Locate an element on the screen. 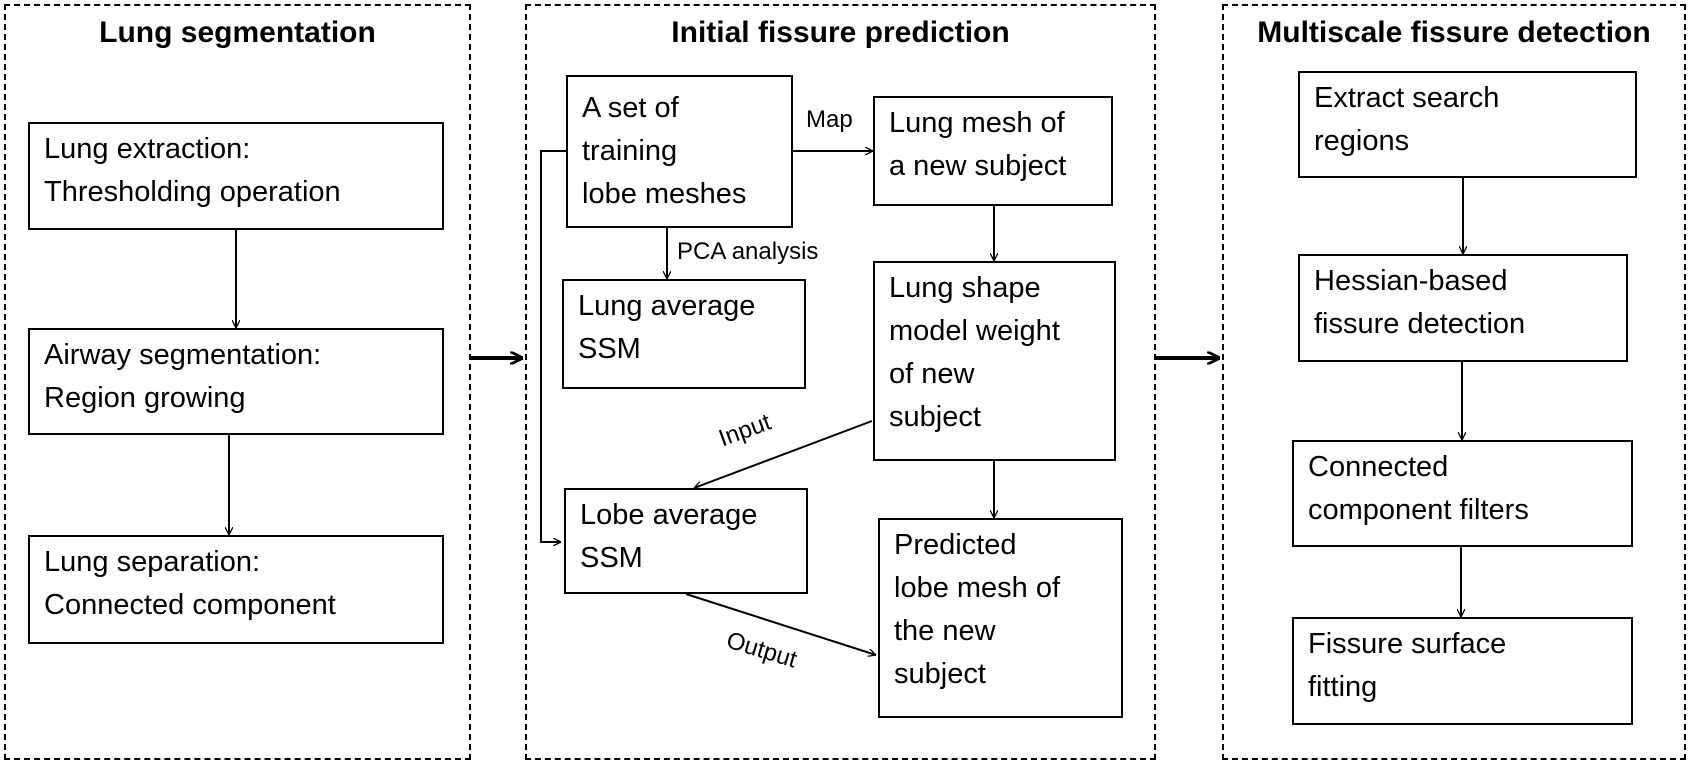 The image size is (1689, 760). arrow-input is located at coordinates (783, 454).